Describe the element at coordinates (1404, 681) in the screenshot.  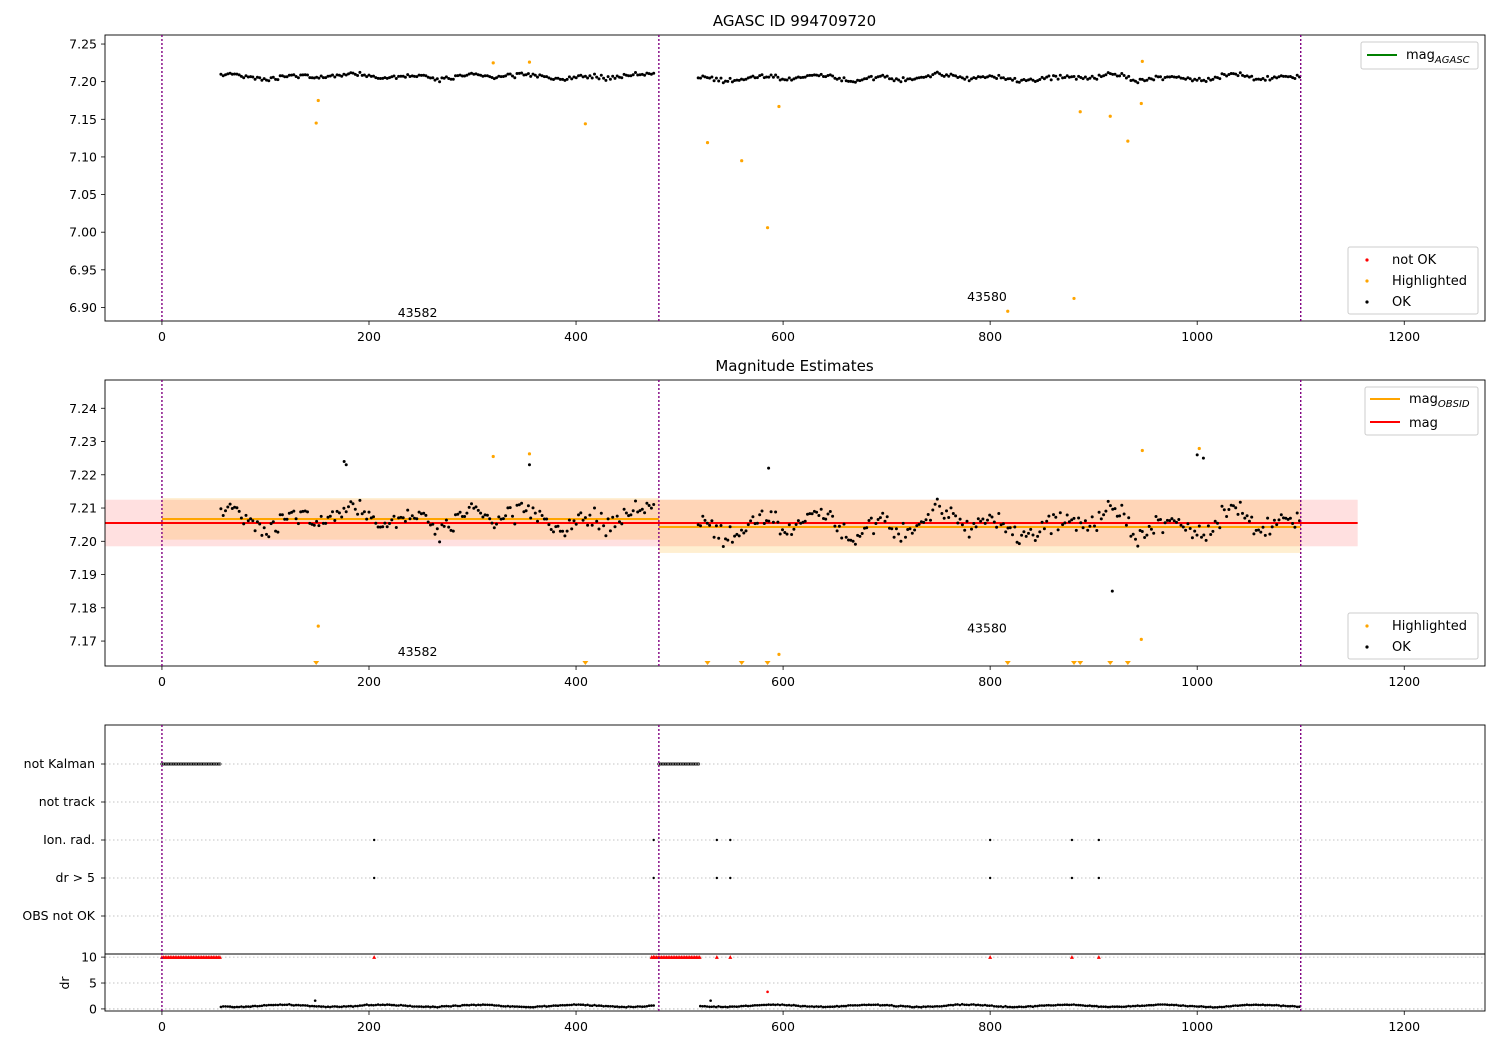
I see `x-tick-label: 1200` at that location.